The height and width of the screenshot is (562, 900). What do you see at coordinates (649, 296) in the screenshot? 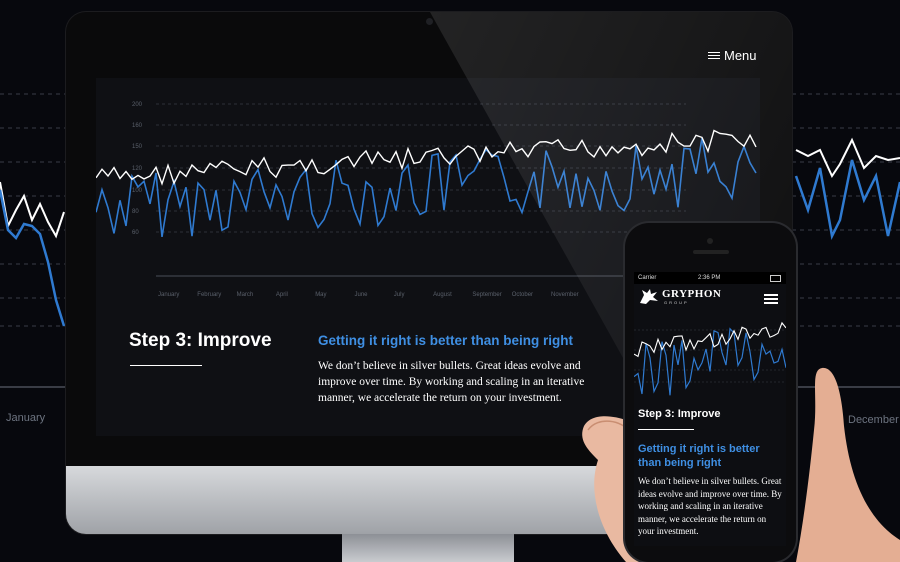
I see `gryphon-logo-icon` at bounding box center [649, 296].